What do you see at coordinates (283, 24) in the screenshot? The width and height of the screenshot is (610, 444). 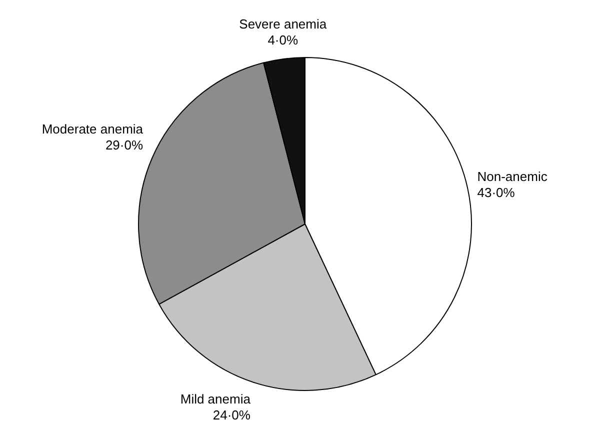 I see `slice-label: Severe anemia` at bounding box center [283, 24].